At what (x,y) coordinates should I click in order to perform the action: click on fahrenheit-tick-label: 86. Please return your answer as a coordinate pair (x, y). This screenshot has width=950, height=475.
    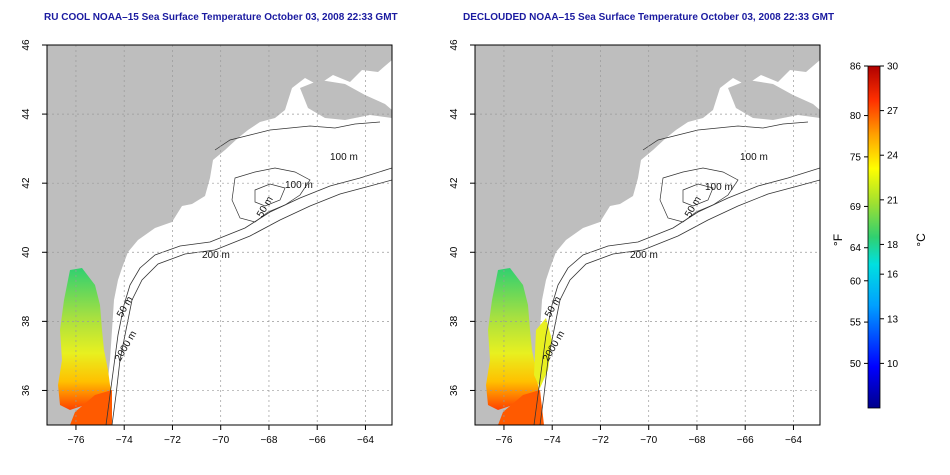
    Looking at the image, I should click on (856, 67).